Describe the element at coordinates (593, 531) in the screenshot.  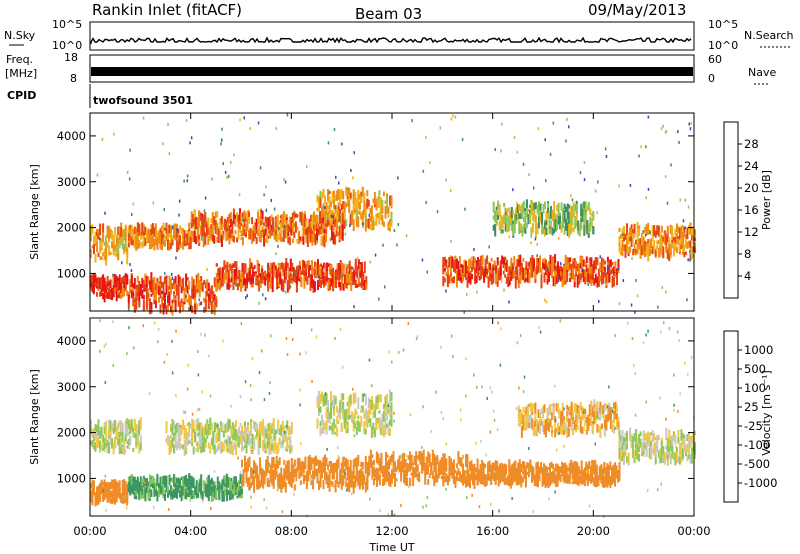
I see `time-tick-5: 20:00` at that location.